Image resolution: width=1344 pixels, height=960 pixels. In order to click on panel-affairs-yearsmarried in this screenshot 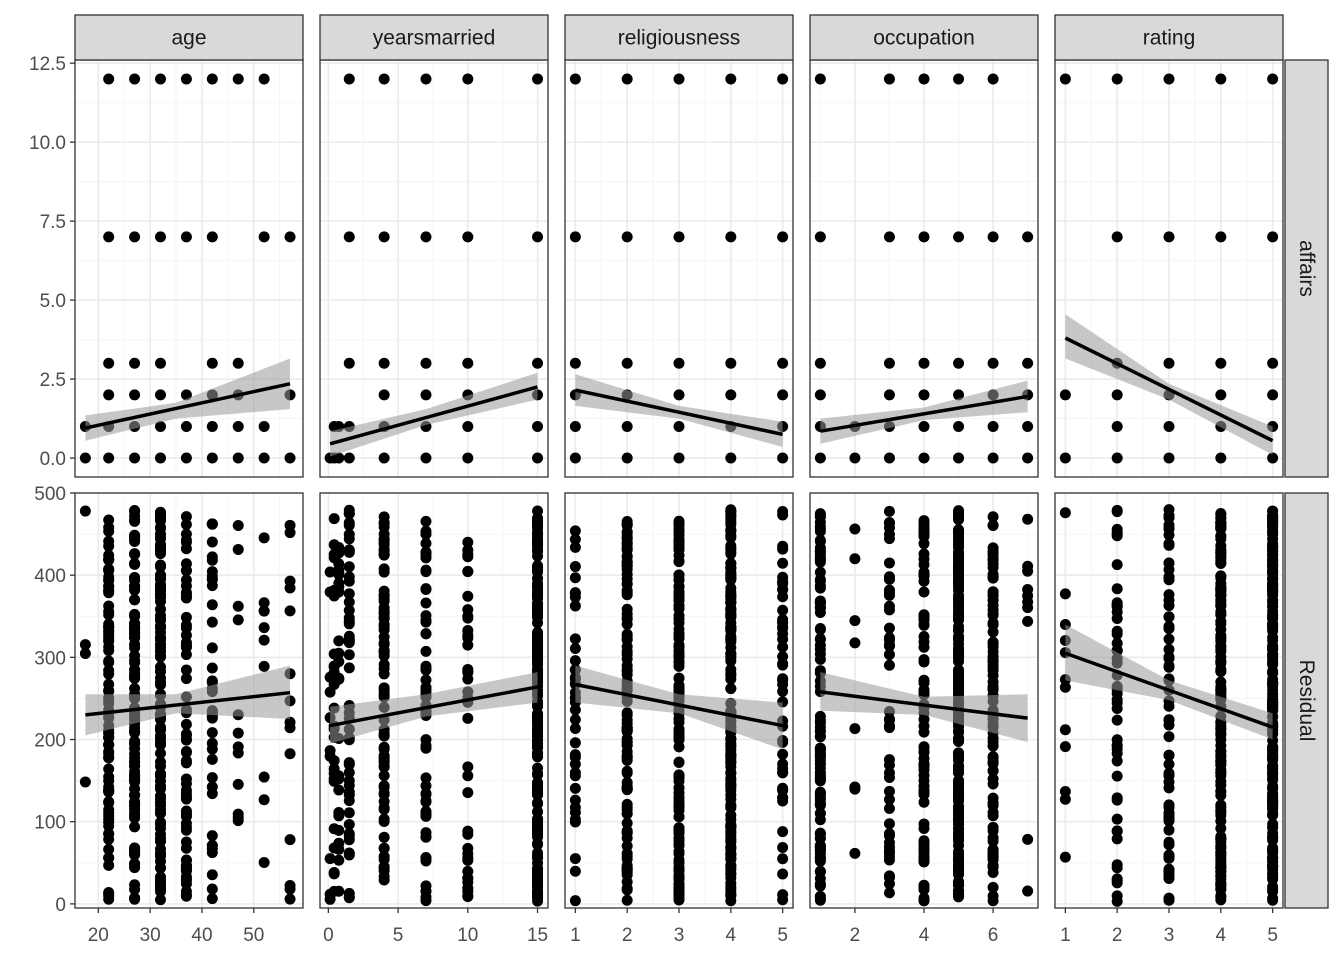, I will do `click(434, 268)`.